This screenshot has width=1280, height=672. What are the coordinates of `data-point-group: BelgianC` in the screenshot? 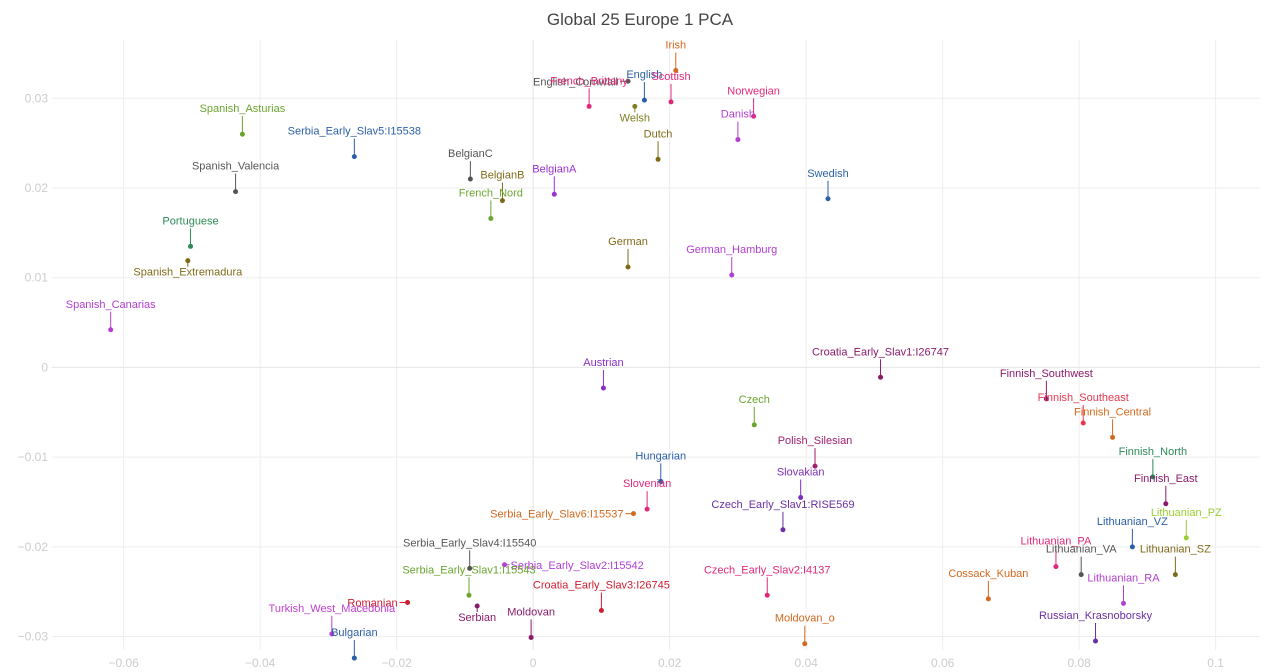 It's located at (470, 165).